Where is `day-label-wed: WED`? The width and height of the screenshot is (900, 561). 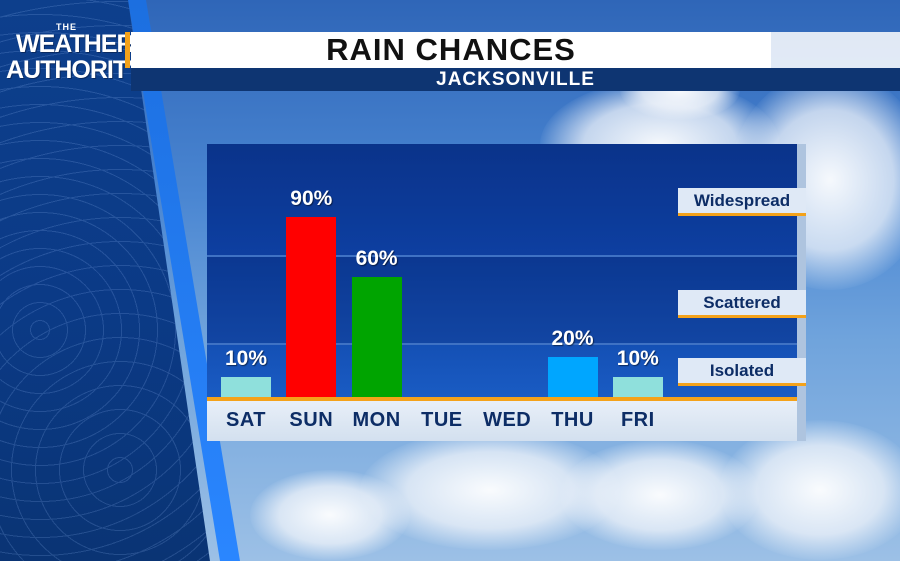 day-label-wed: WED is located at coordinates (507, 420).